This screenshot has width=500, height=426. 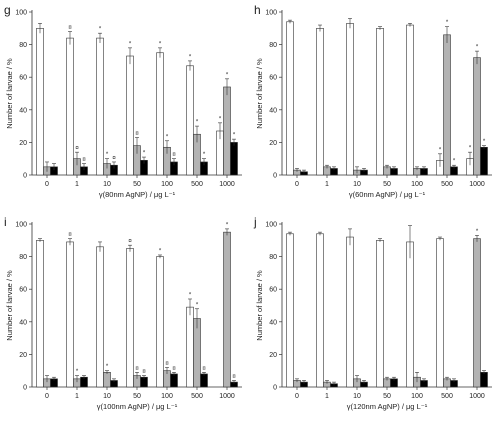 I want to click on panel-label: g, so click(x=7, y=10).